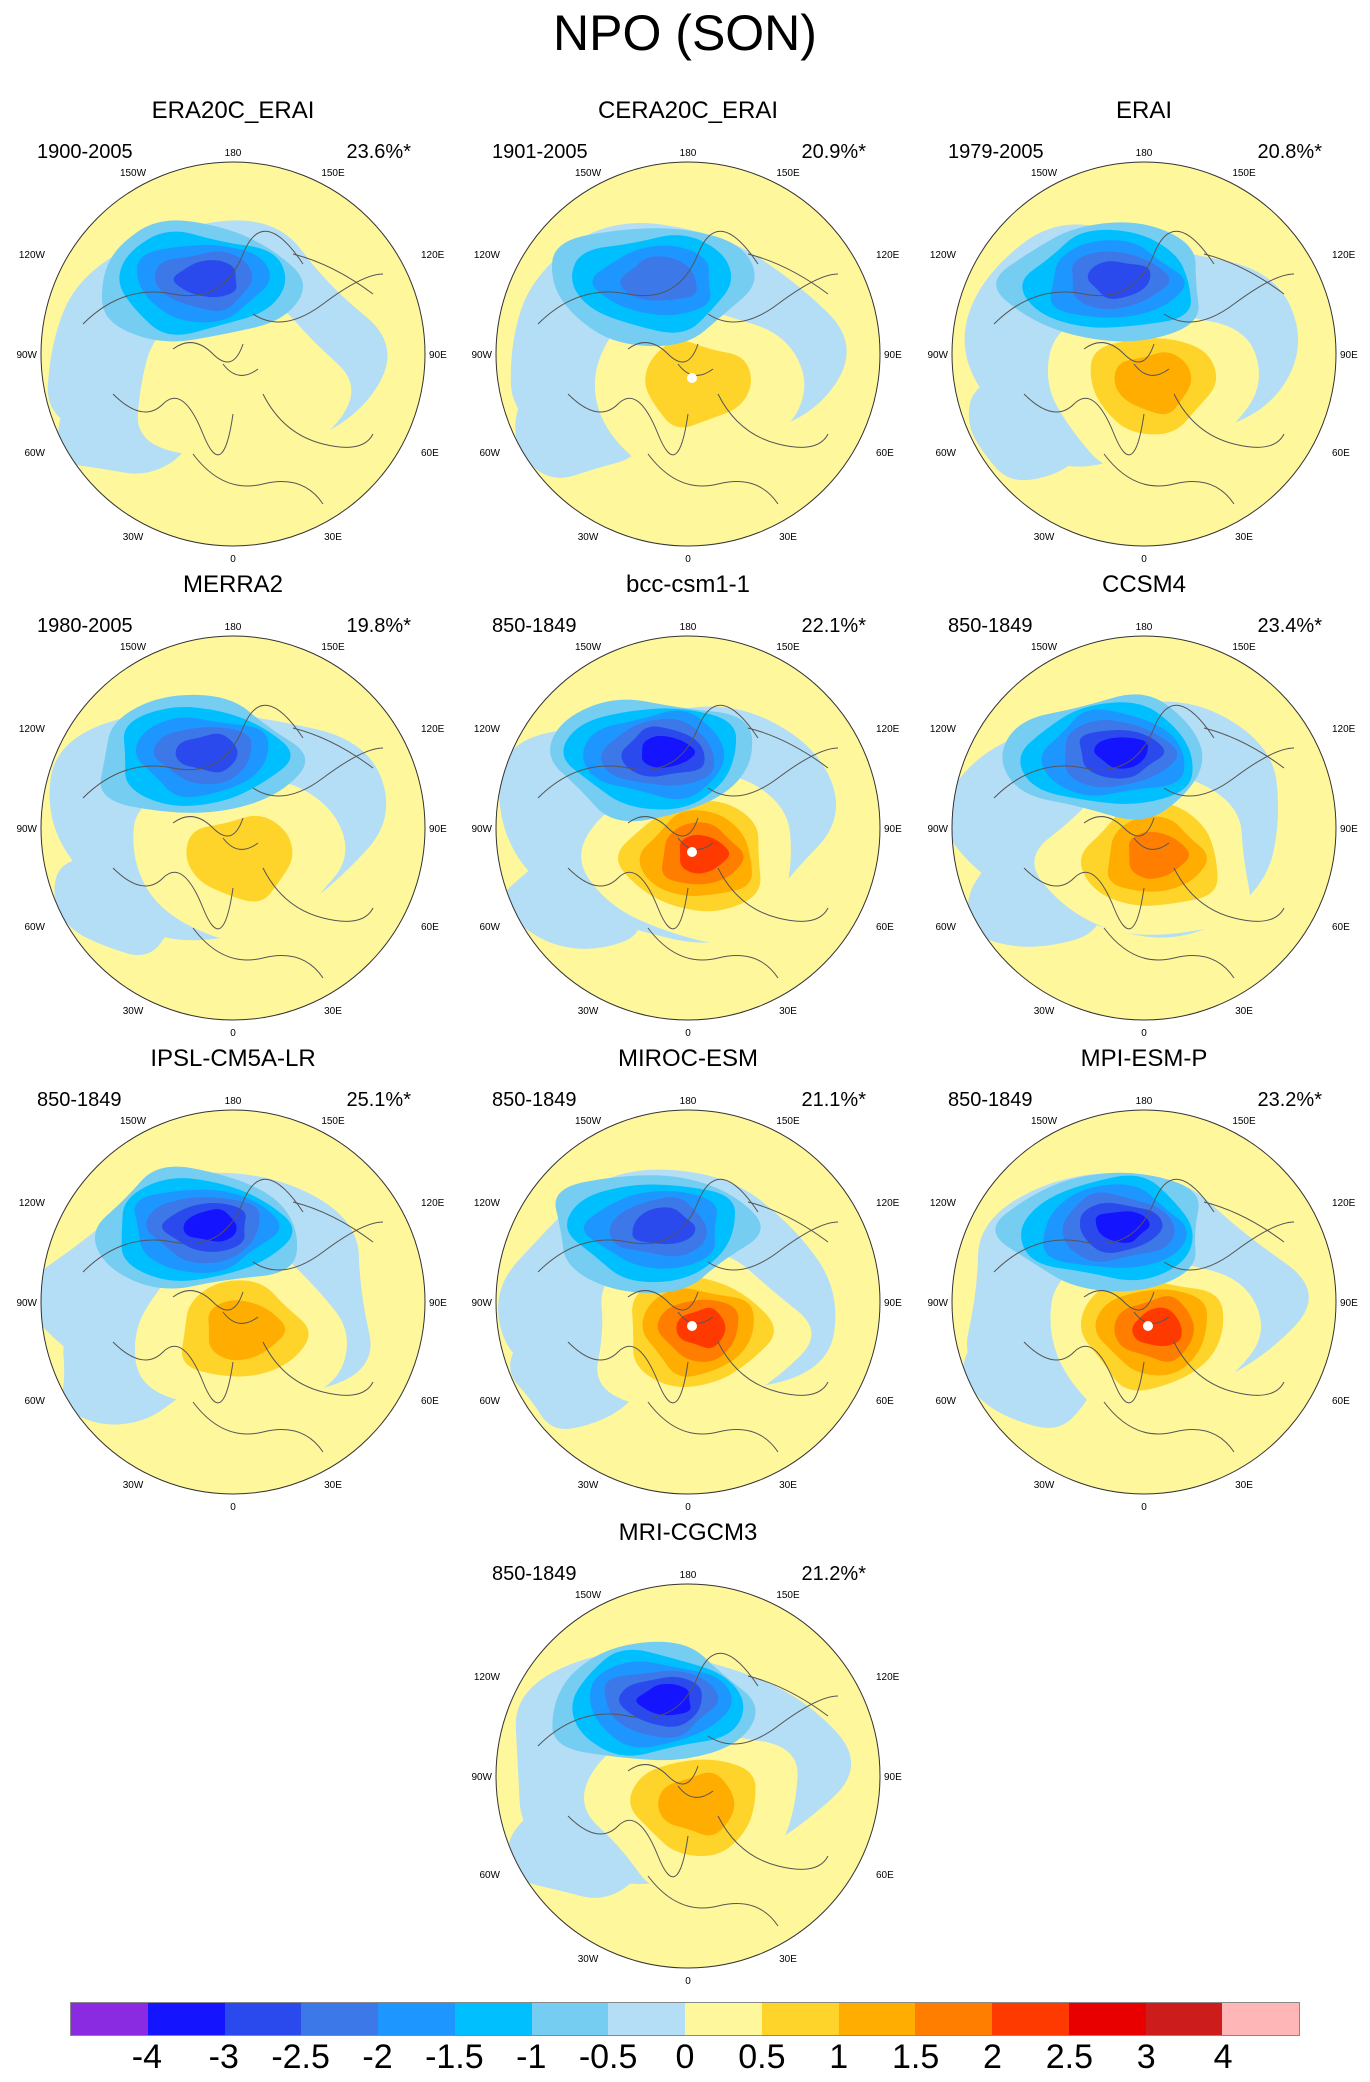 The image size is (1370, 2082). I want to click on panel-variance: 20.9%*, so click(834, 152).